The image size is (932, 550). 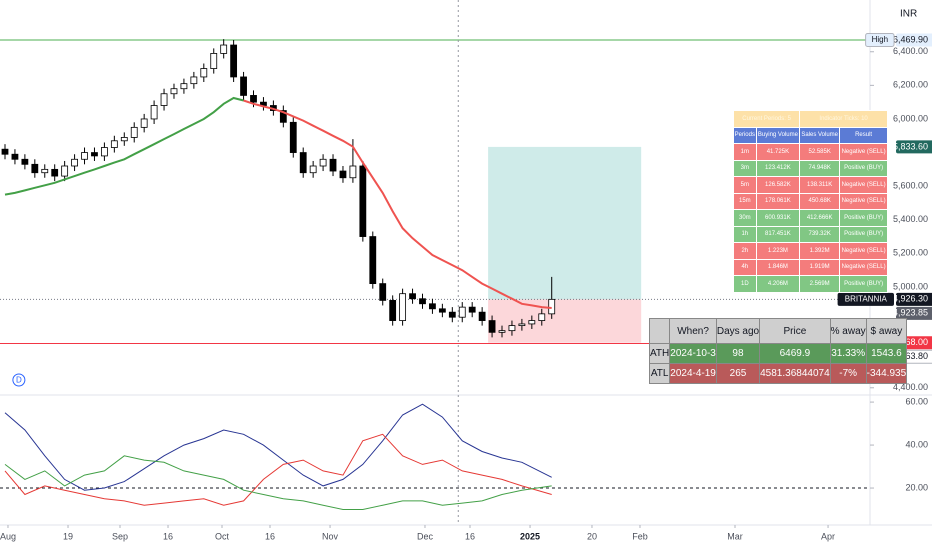 What do you see at coordinates (778, 251) in the screenshot?
I see `table-cell: 1.223M` at bounding box center [778, 251].